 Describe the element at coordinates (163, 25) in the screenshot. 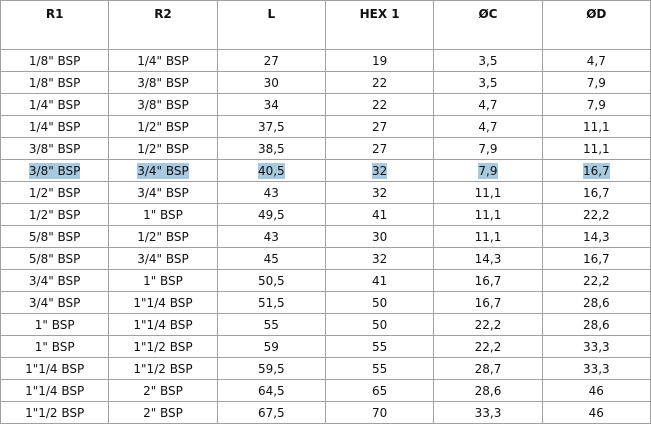

I see `header-cell: R2` at that location.